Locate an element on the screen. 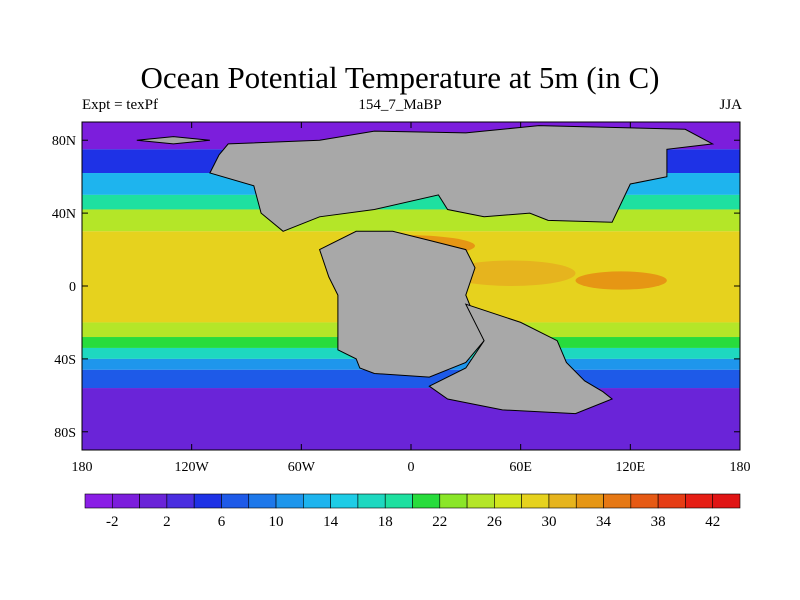  land-laurasia is located at coordinates (462, 178).